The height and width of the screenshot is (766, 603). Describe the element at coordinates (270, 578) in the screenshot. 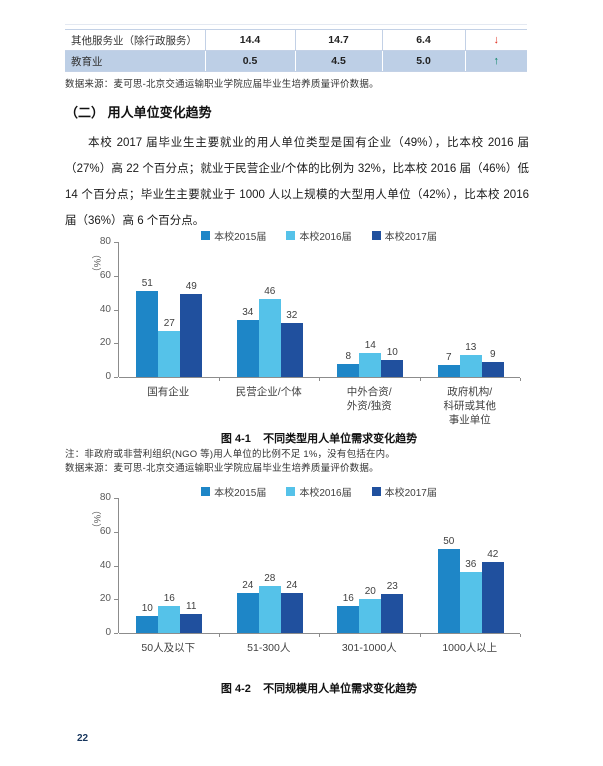

I see `bar-value-label: 28` at that location.